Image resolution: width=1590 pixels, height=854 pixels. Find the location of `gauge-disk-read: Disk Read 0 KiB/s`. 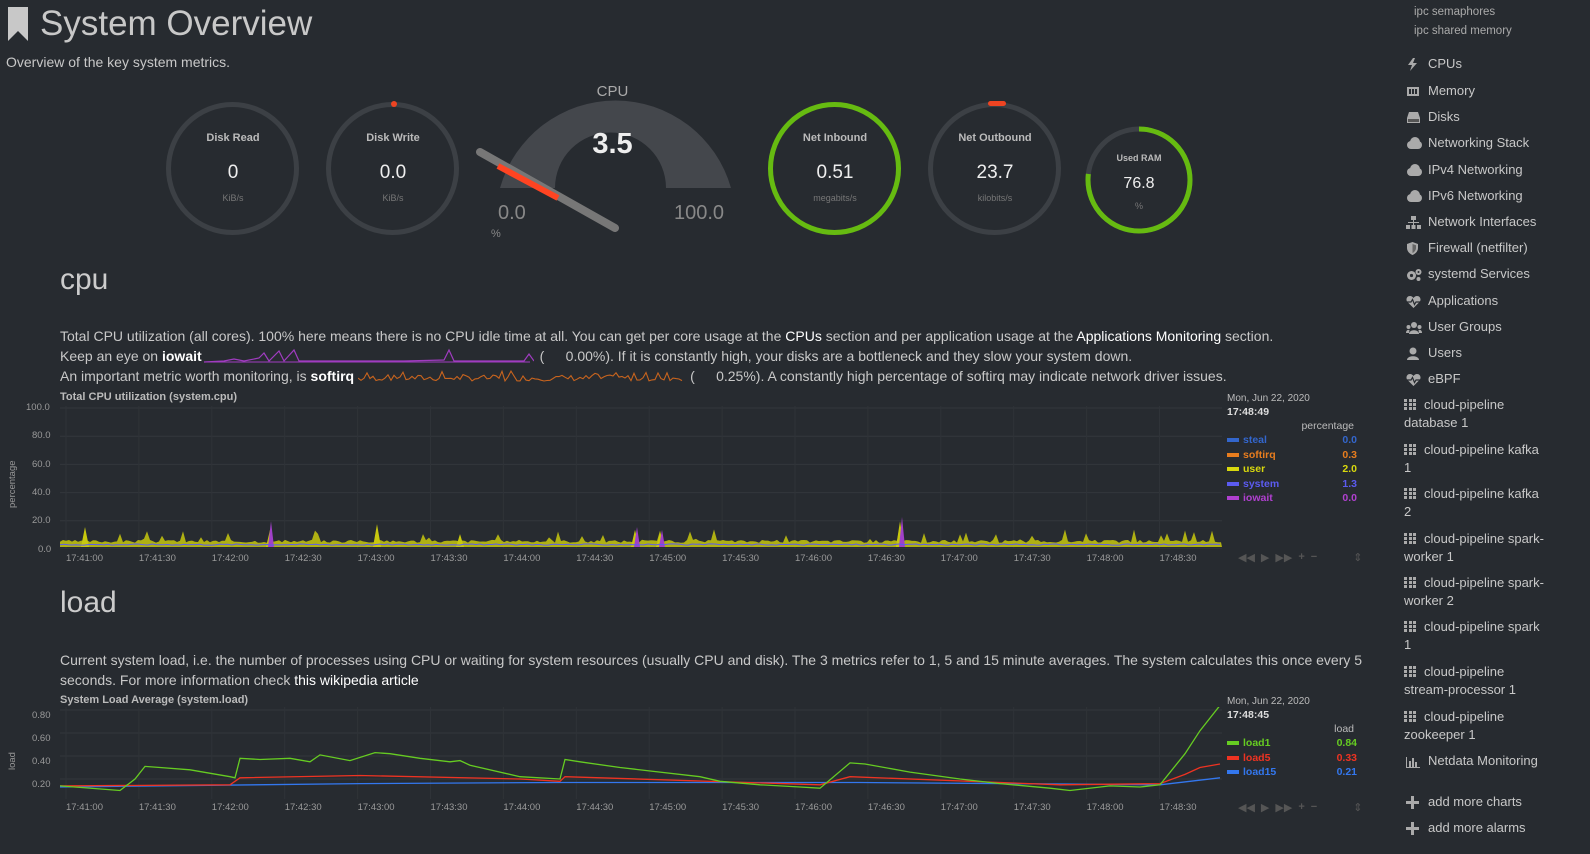

gauge-disk-read: Disk Read 0 KiB/s is located at coordinates (232, 168).